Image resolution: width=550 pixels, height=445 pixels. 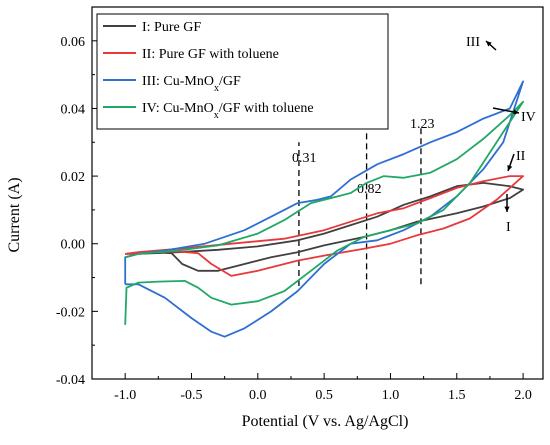 I want to click on x-tick-label: 1.0, so click(x=391, y=395).